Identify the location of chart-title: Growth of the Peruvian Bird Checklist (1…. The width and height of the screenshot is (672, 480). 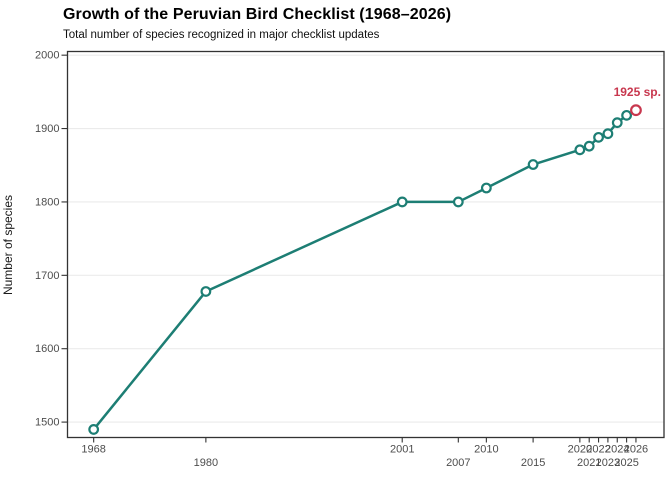
(257, 14).